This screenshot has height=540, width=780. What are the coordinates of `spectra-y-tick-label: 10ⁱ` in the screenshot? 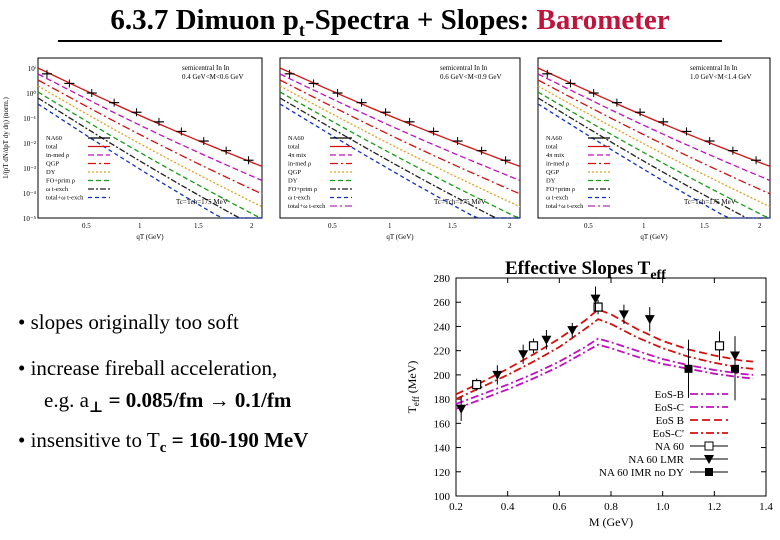 It's located at (32, 69).